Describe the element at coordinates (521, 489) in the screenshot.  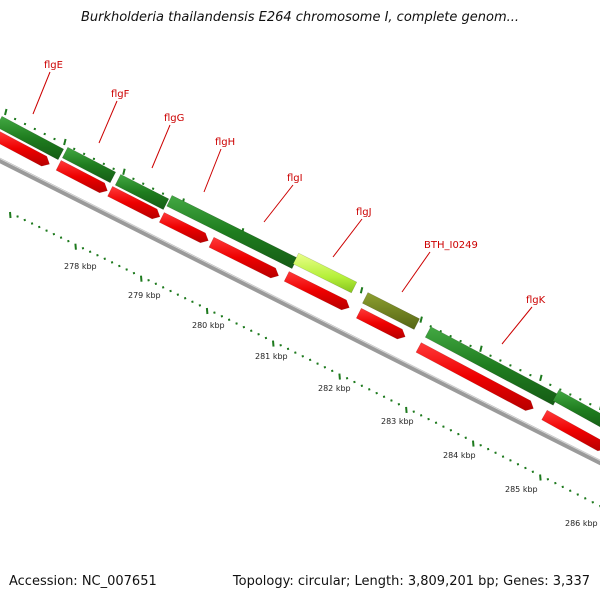
I see `kbp-label: 285 kbp` at that location.